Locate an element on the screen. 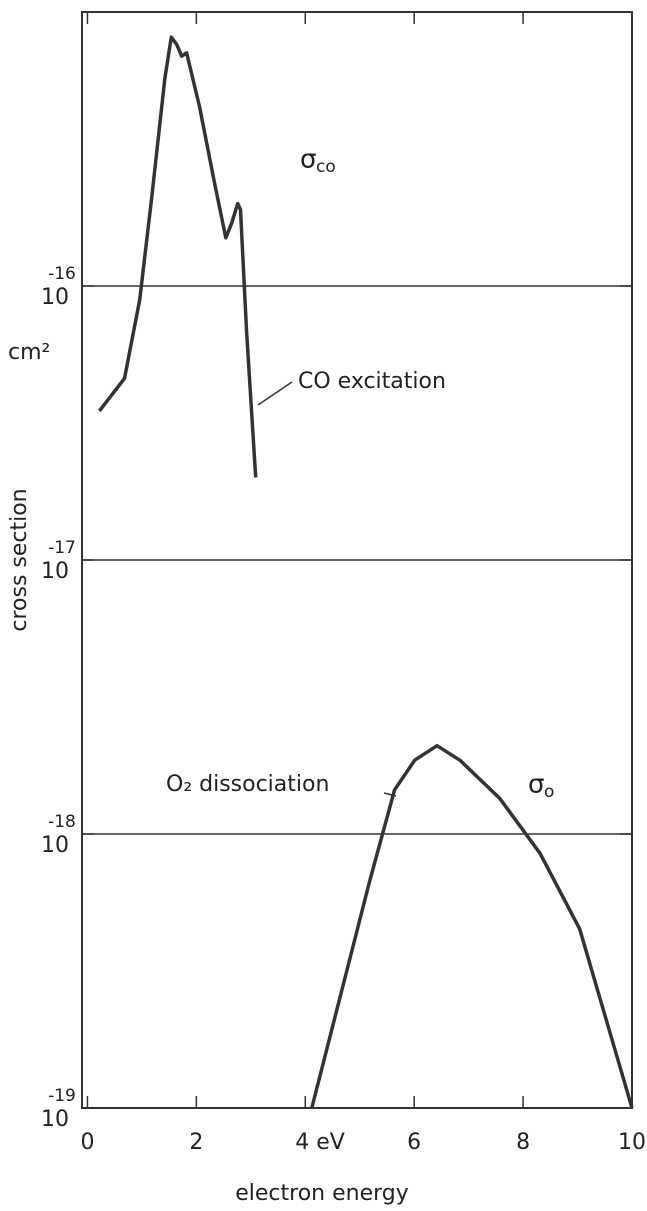  annotation-subscript: o is located at coordinates (549, 792).